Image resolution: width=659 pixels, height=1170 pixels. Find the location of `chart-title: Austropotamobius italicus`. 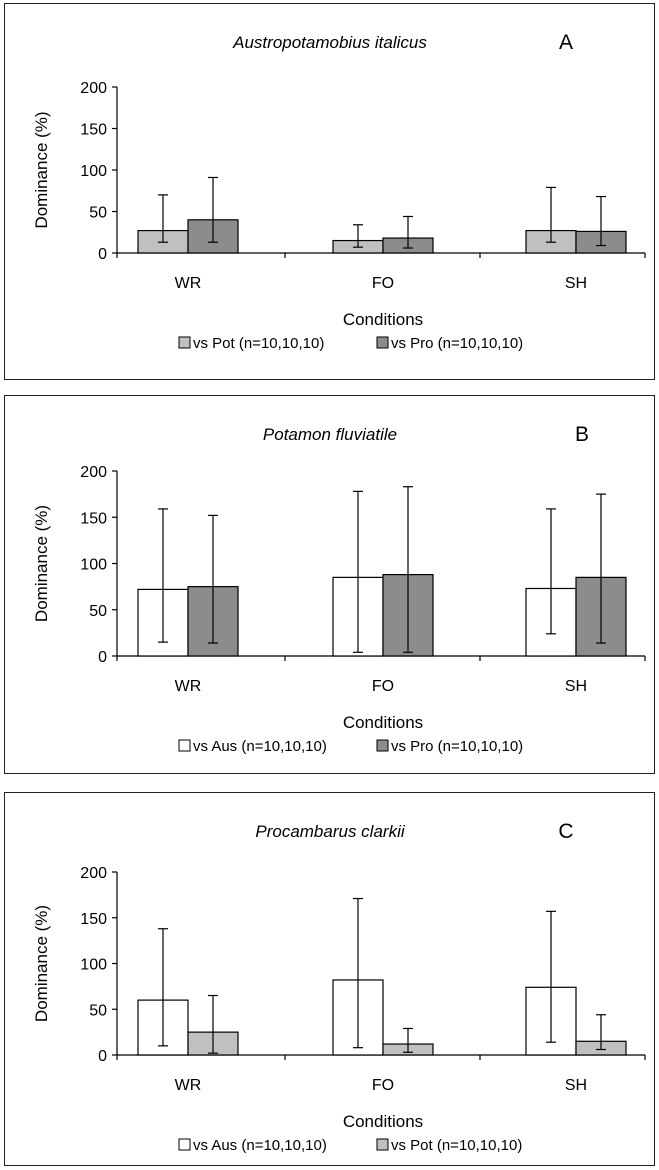

chart-title: Austropotamobius italicus is located at coordinates (329, 42).